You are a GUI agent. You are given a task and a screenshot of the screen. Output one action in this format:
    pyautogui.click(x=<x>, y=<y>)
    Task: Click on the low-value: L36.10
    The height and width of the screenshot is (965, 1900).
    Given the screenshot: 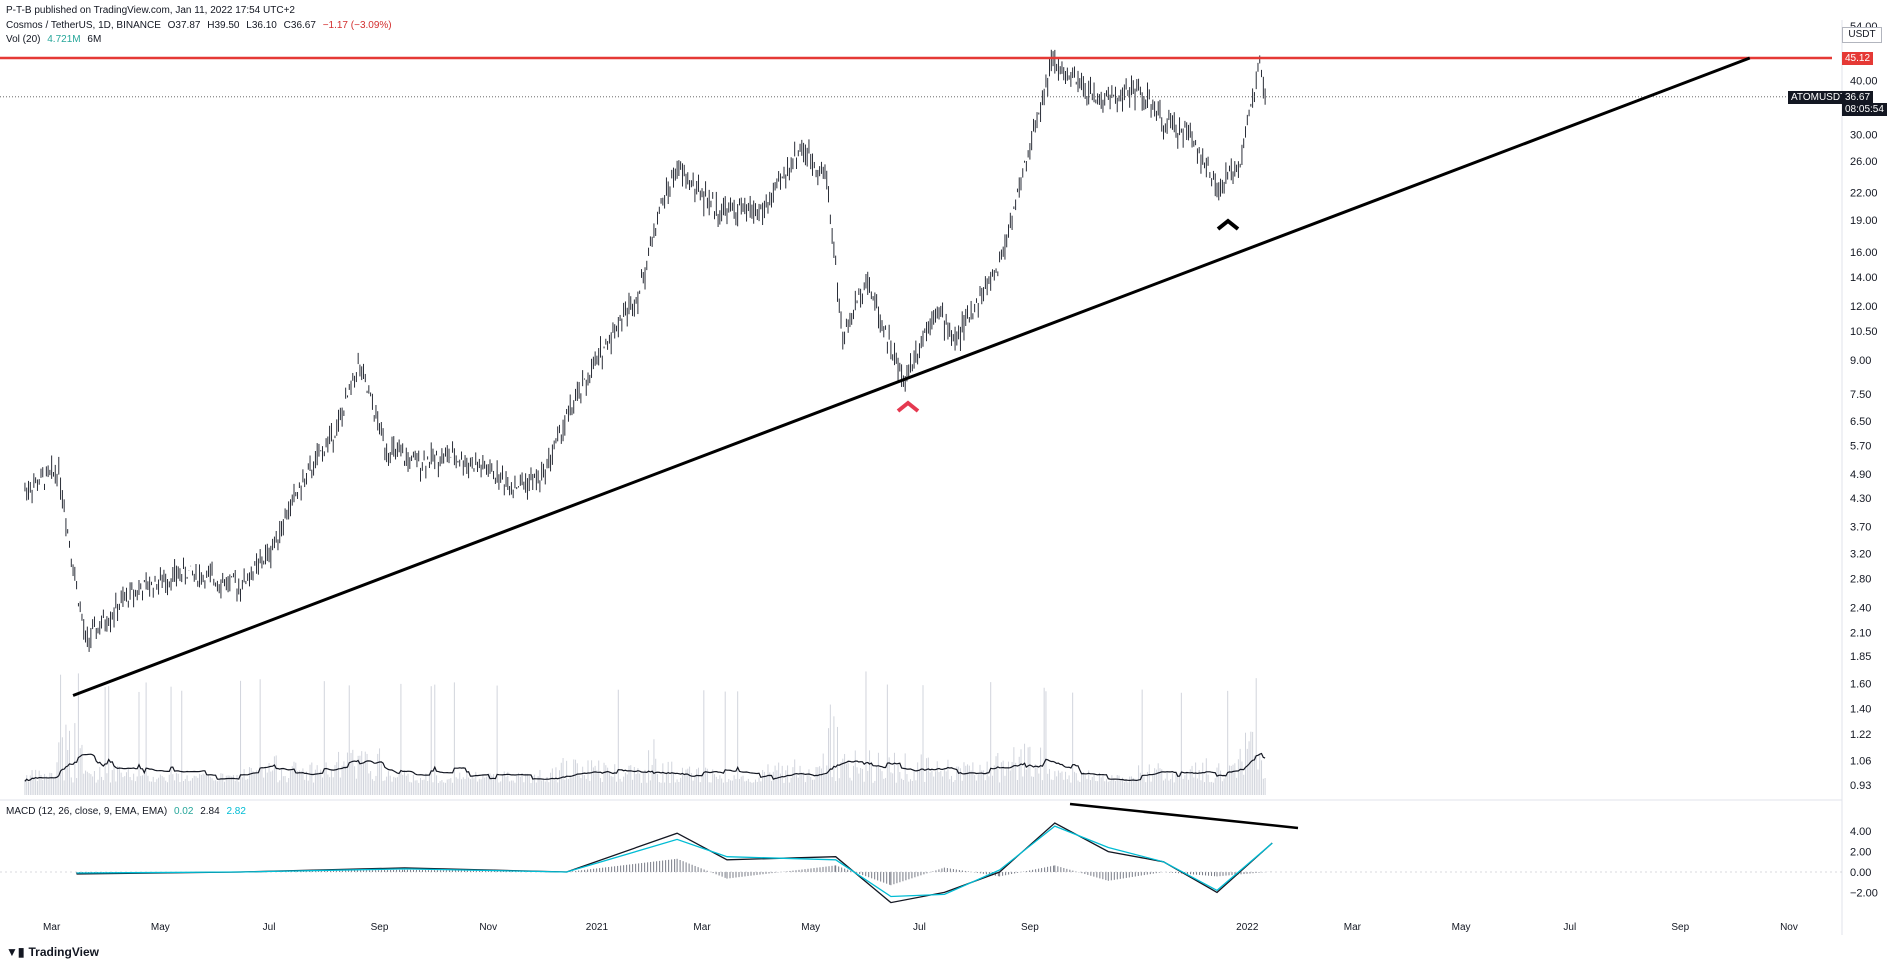 What is the action you would take?
    pyautogui.click(x=261, y=25)
    